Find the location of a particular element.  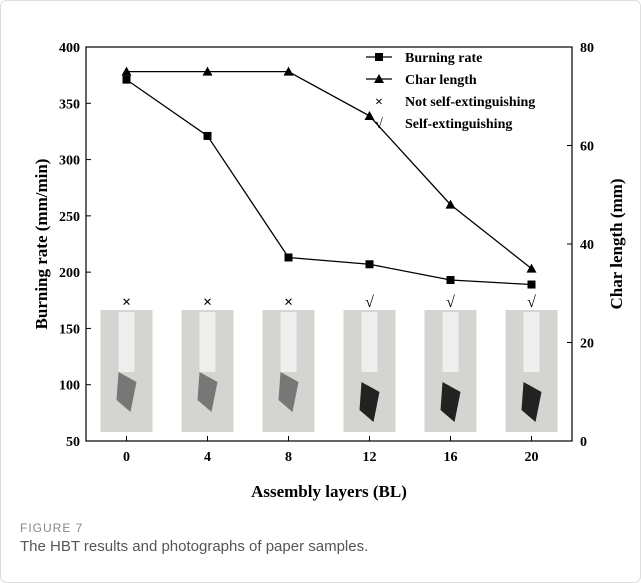

y-tick-label: 100 is located at coordinates (69, 386).